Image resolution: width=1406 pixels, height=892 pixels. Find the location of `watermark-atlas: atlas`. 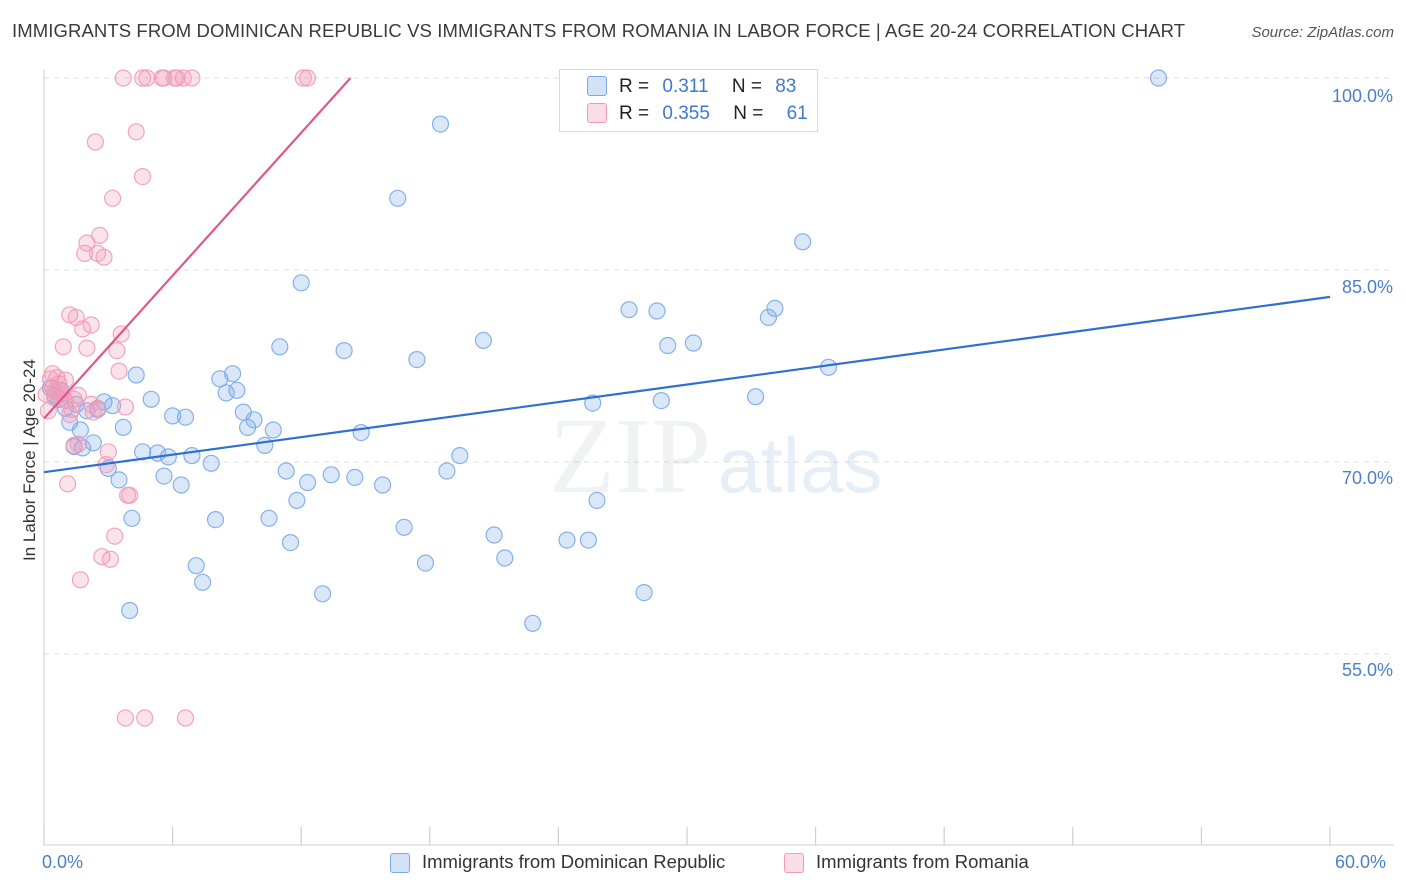

watermark-atlas: atlas is located at coordinates (800, 465).